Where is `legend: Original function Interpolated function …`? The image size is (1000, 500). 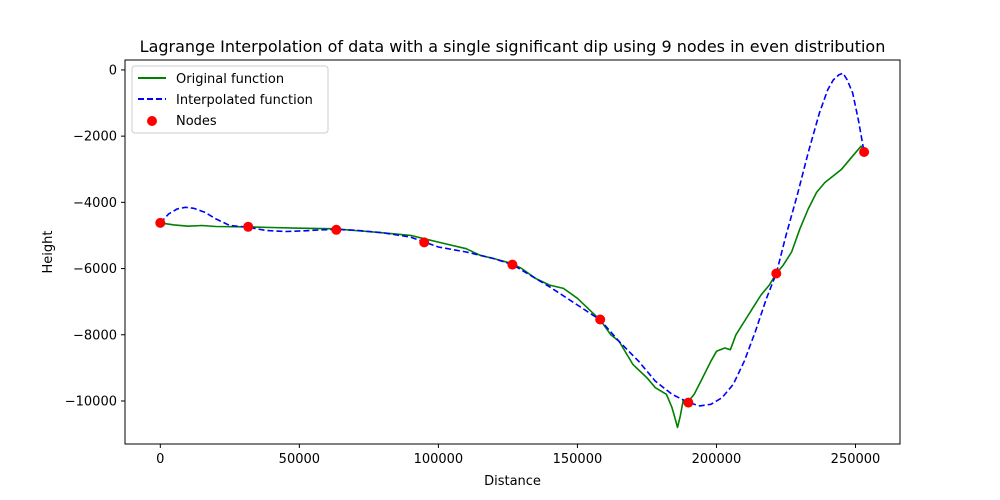 legend: Original function Interpolated function … is located at coordinates (230, 99).